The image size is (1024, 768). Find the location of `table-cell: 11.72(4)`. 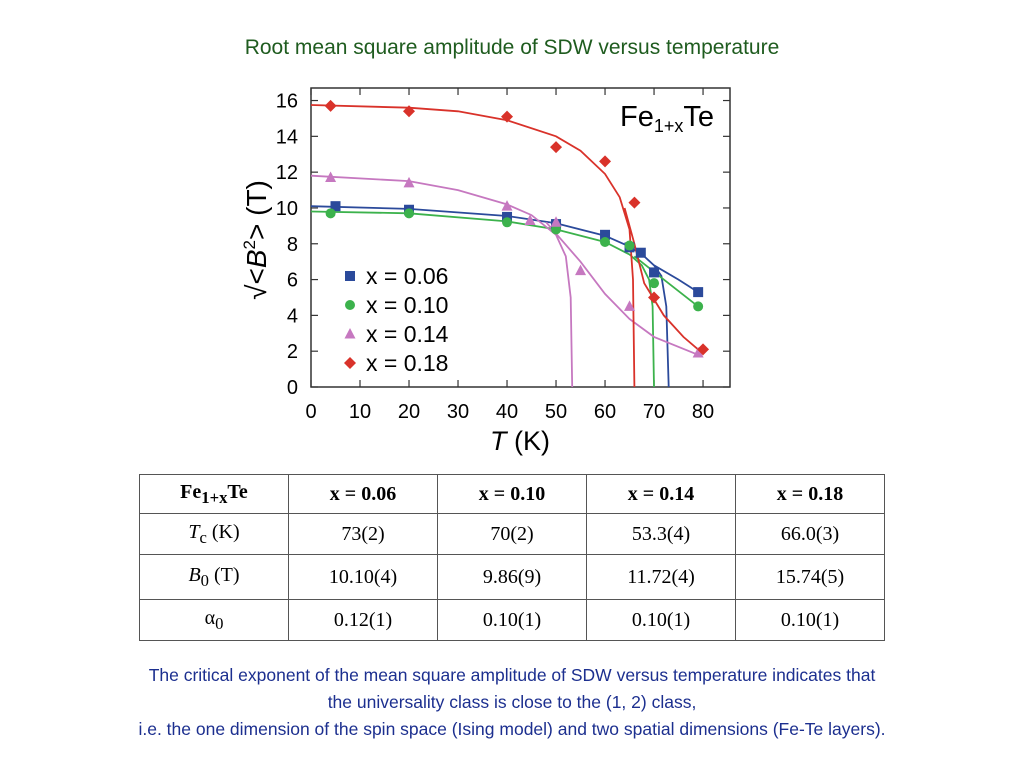

table-cell: 11.72(4) is located at coordinates (661, 577).